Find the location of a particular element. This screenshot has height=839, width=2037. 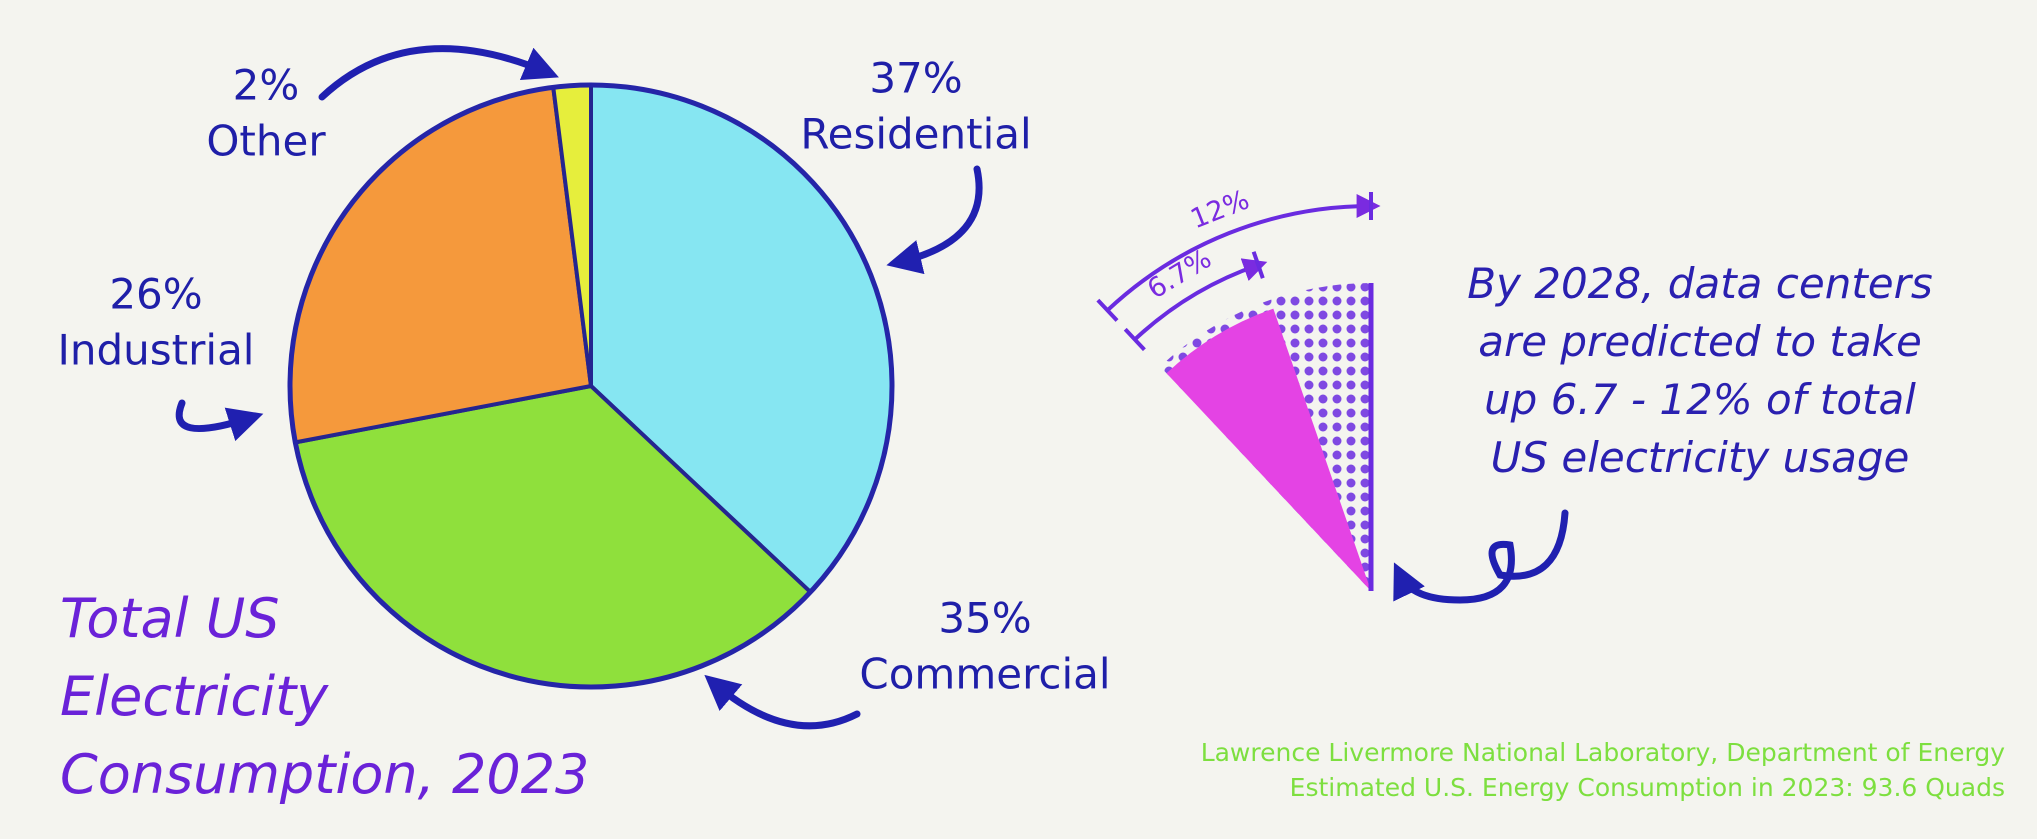

value-label: 35% is located at coordinates (984, 618).